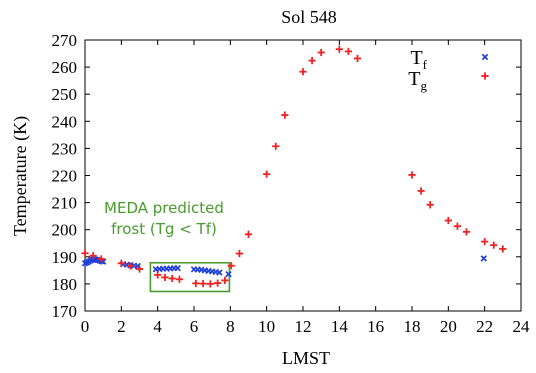 The image size is (536, 373). What do you see at coordinates (65, 176) in the screenshot?
I see `y-tick-label: 220` at bounding box center [65, 176].